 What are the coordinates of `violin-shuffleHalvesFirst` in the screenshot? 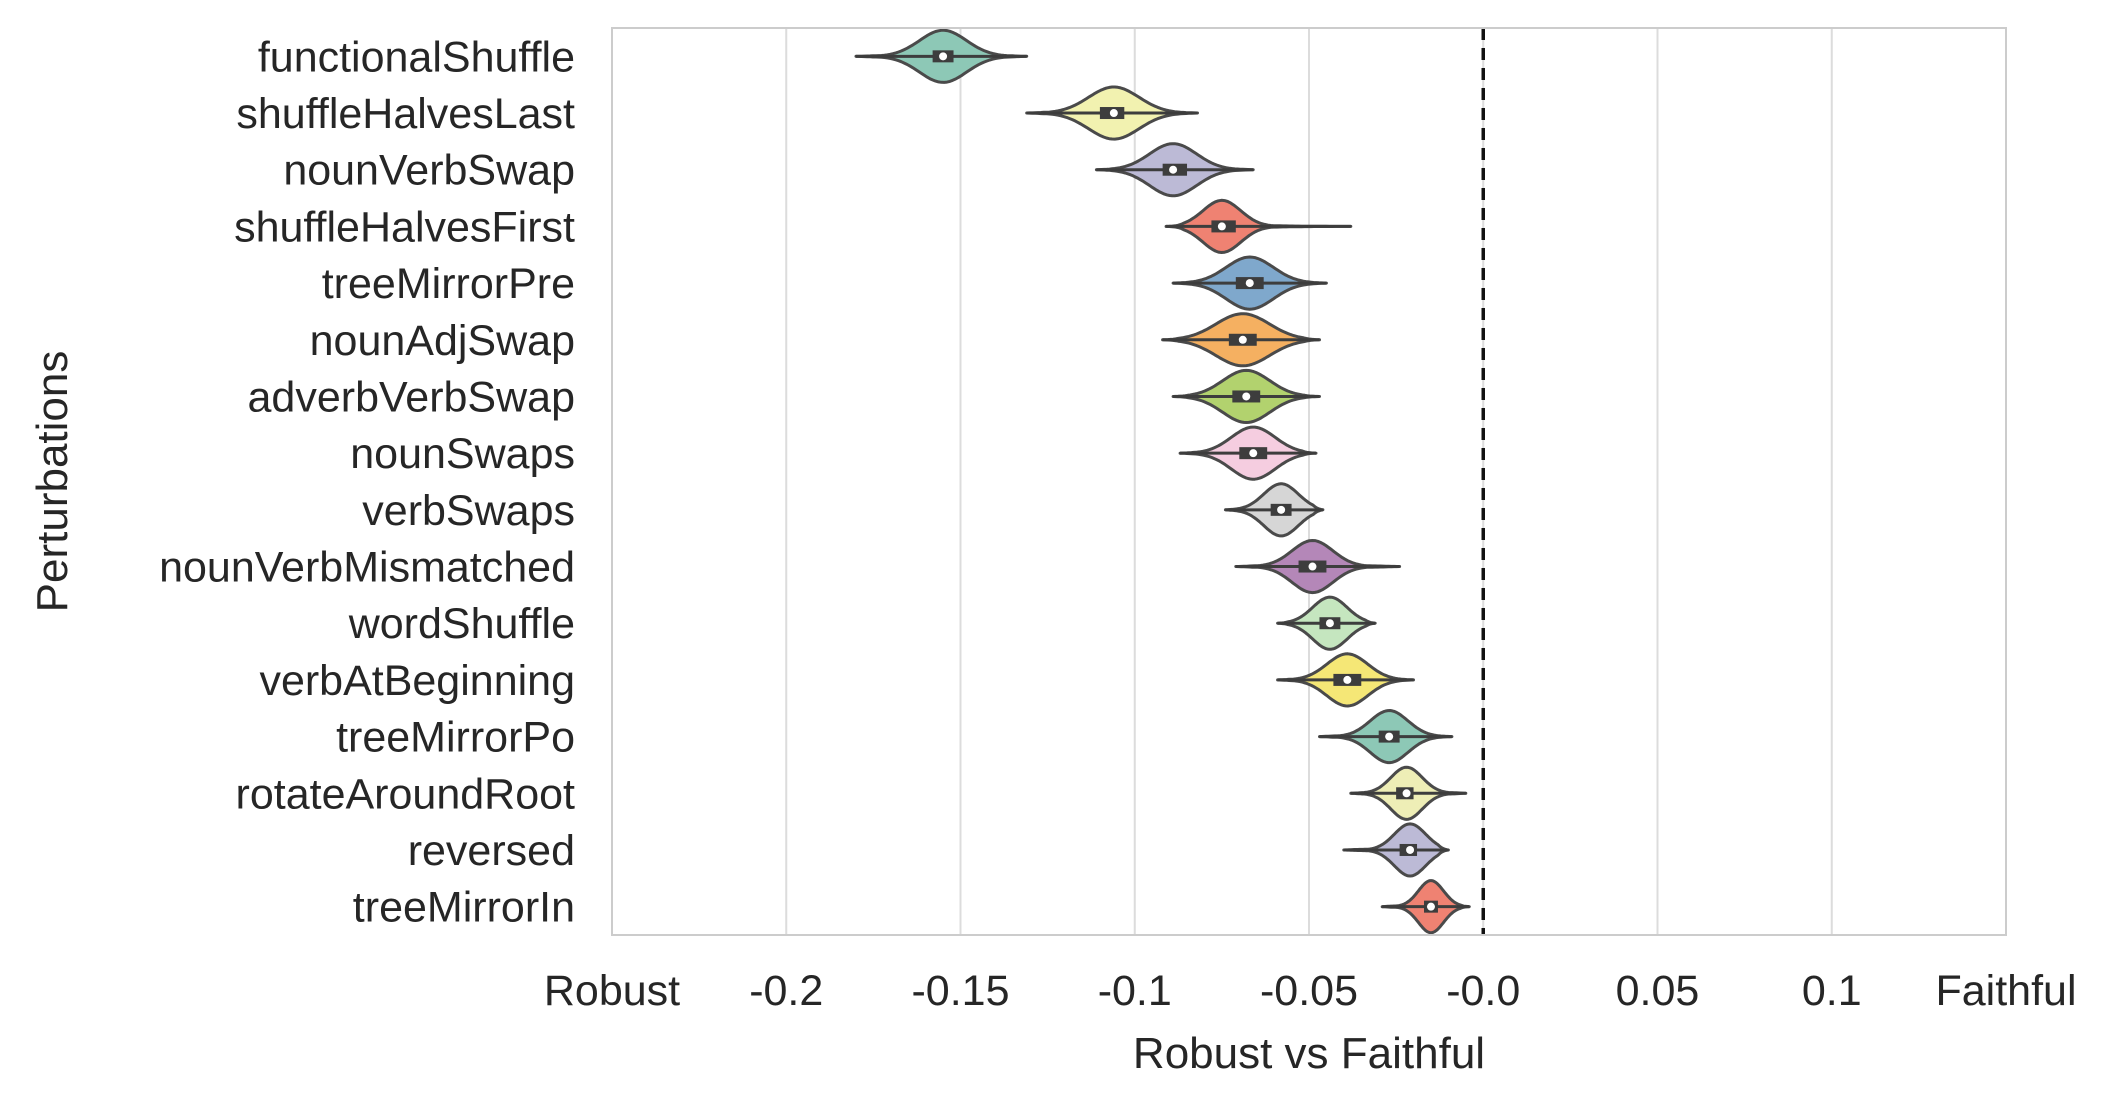 It's located at (1258, 226).